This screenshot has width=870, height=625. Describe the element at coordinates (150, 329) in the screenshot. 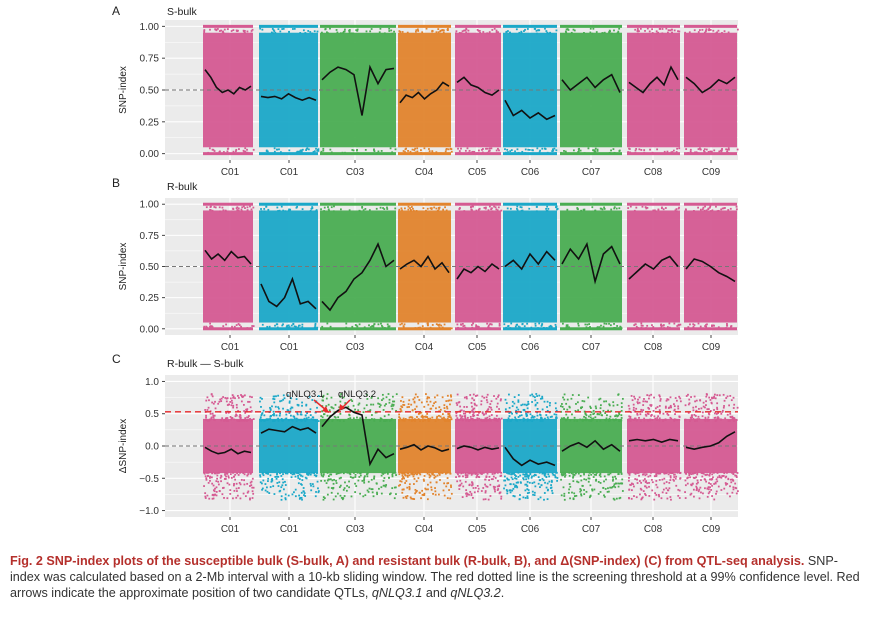

I see `y-tick-label: 0.00` at that location.